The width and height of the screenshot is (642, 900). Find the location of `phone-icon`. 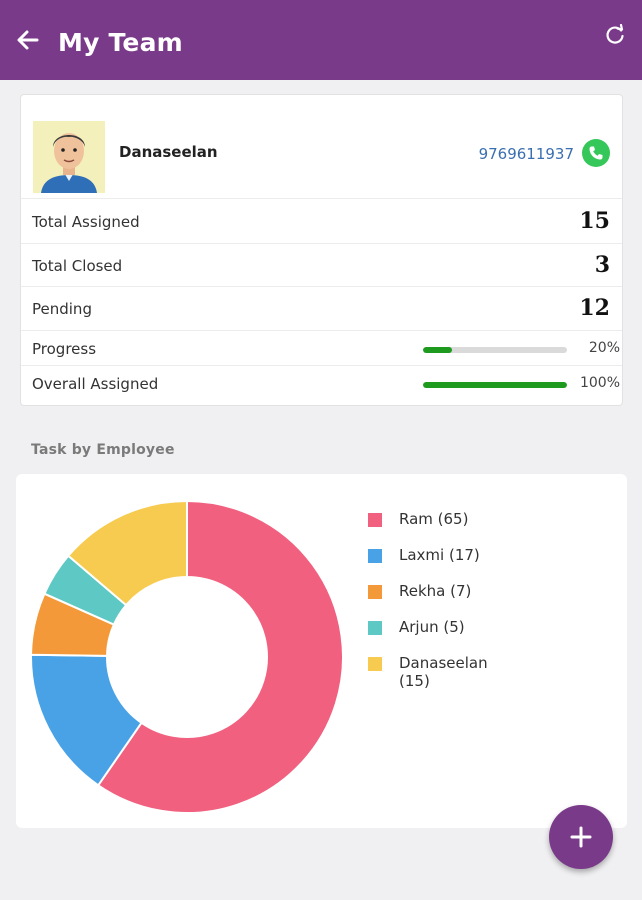

phone-icon is located at coordinates (596, 153).